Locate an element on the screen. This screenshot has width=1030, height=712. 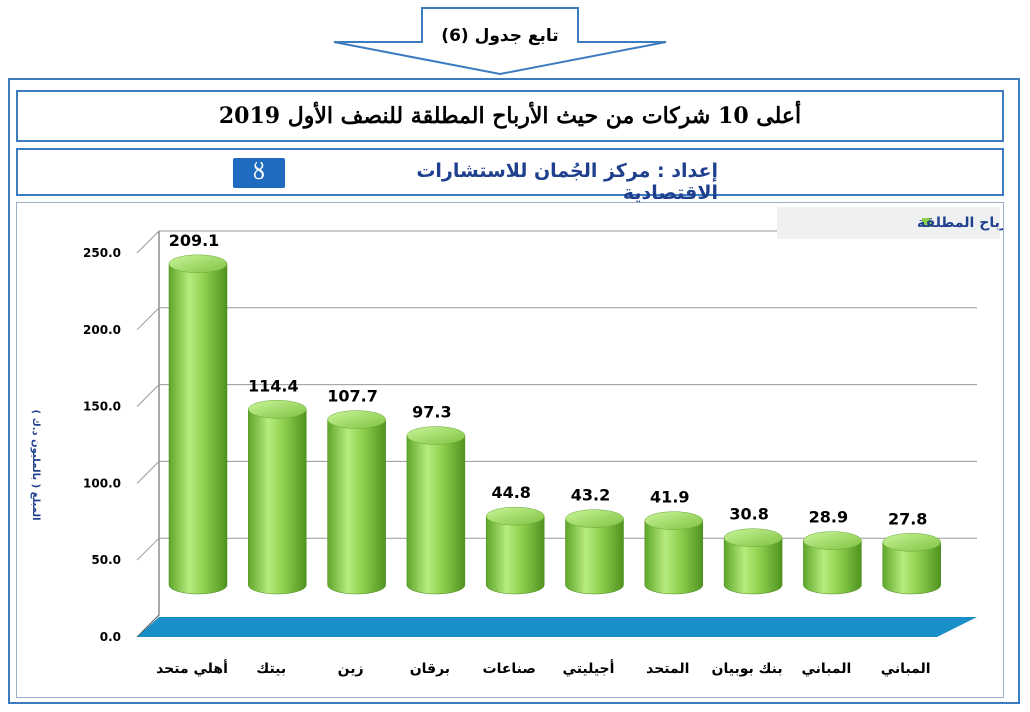
legend-swatch is located at coordinates (926, 222).